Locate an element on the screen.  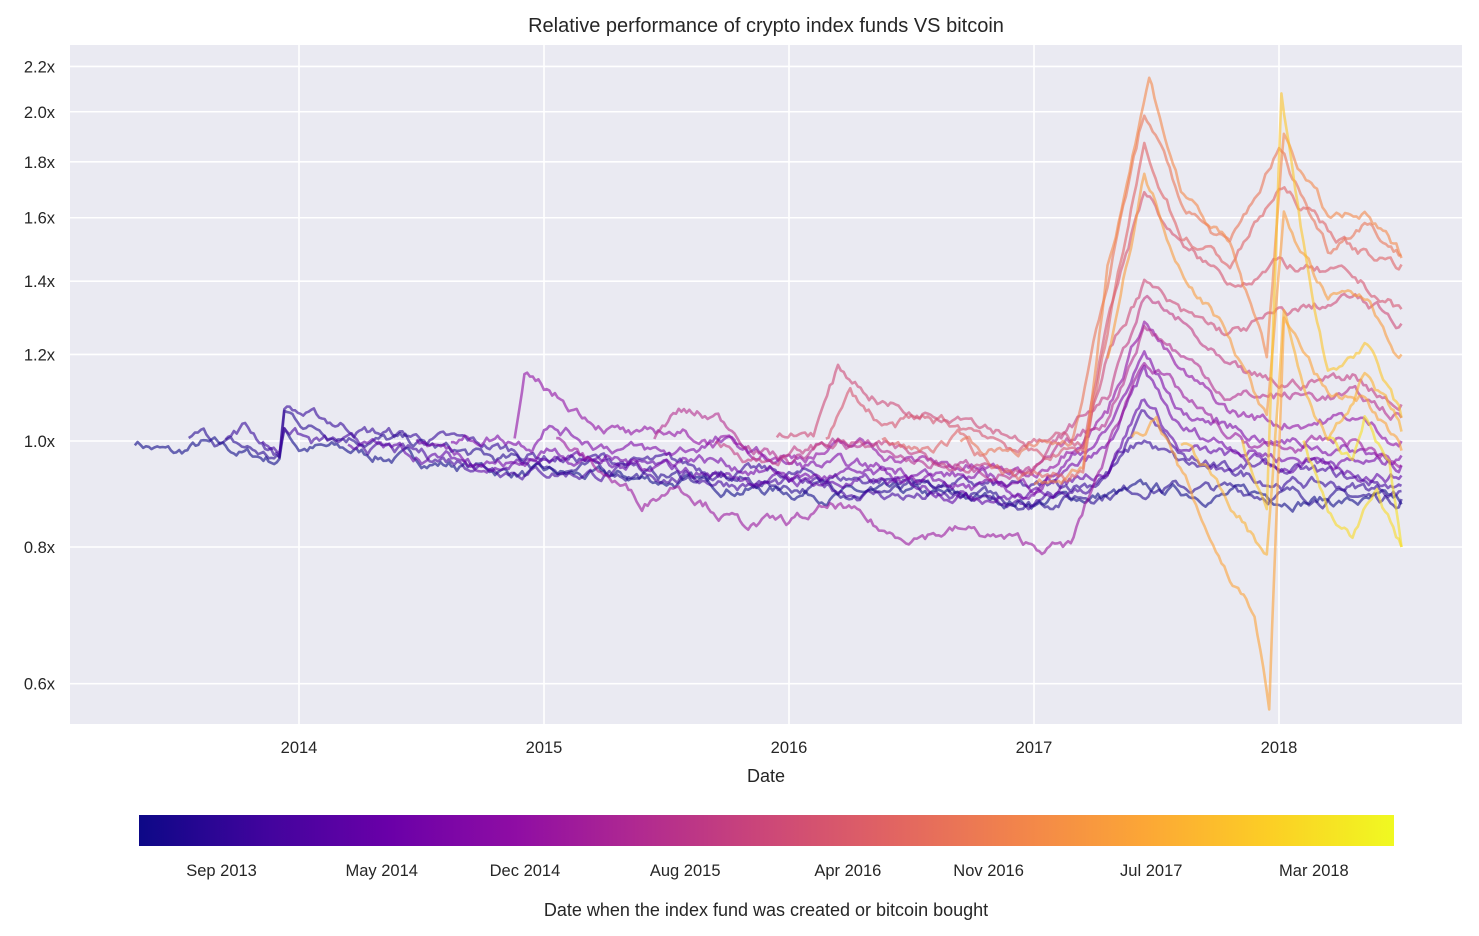
x-tick-label: 2018 is located at coordinates (1279, 748).